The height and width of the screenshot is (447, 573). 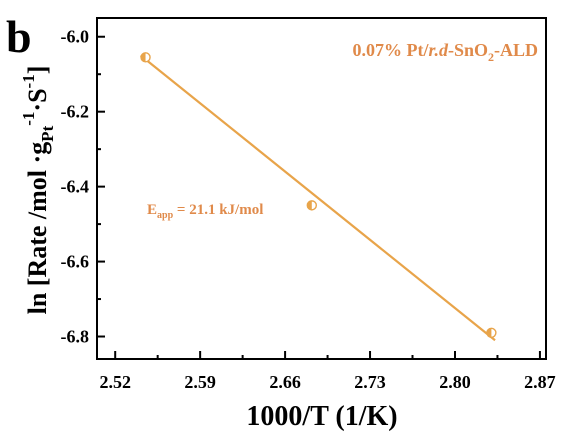 What do you see at coordinates (75, 337) in the screenshot?
I see `y-tick-label: -6.8` at bounding box center [75, 337].